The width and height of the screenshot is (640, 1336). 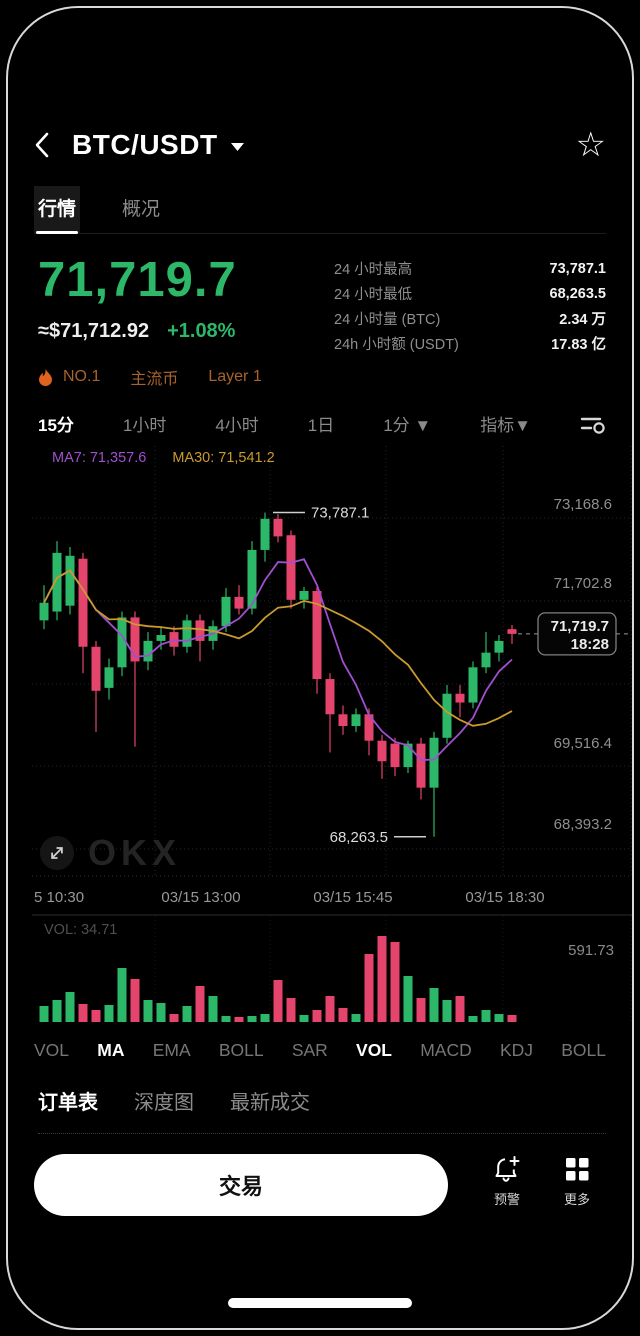 What do you see at coordinates (278, 648) in the screenshot?
I see `ma30-line` at bounding box center [278, 648].